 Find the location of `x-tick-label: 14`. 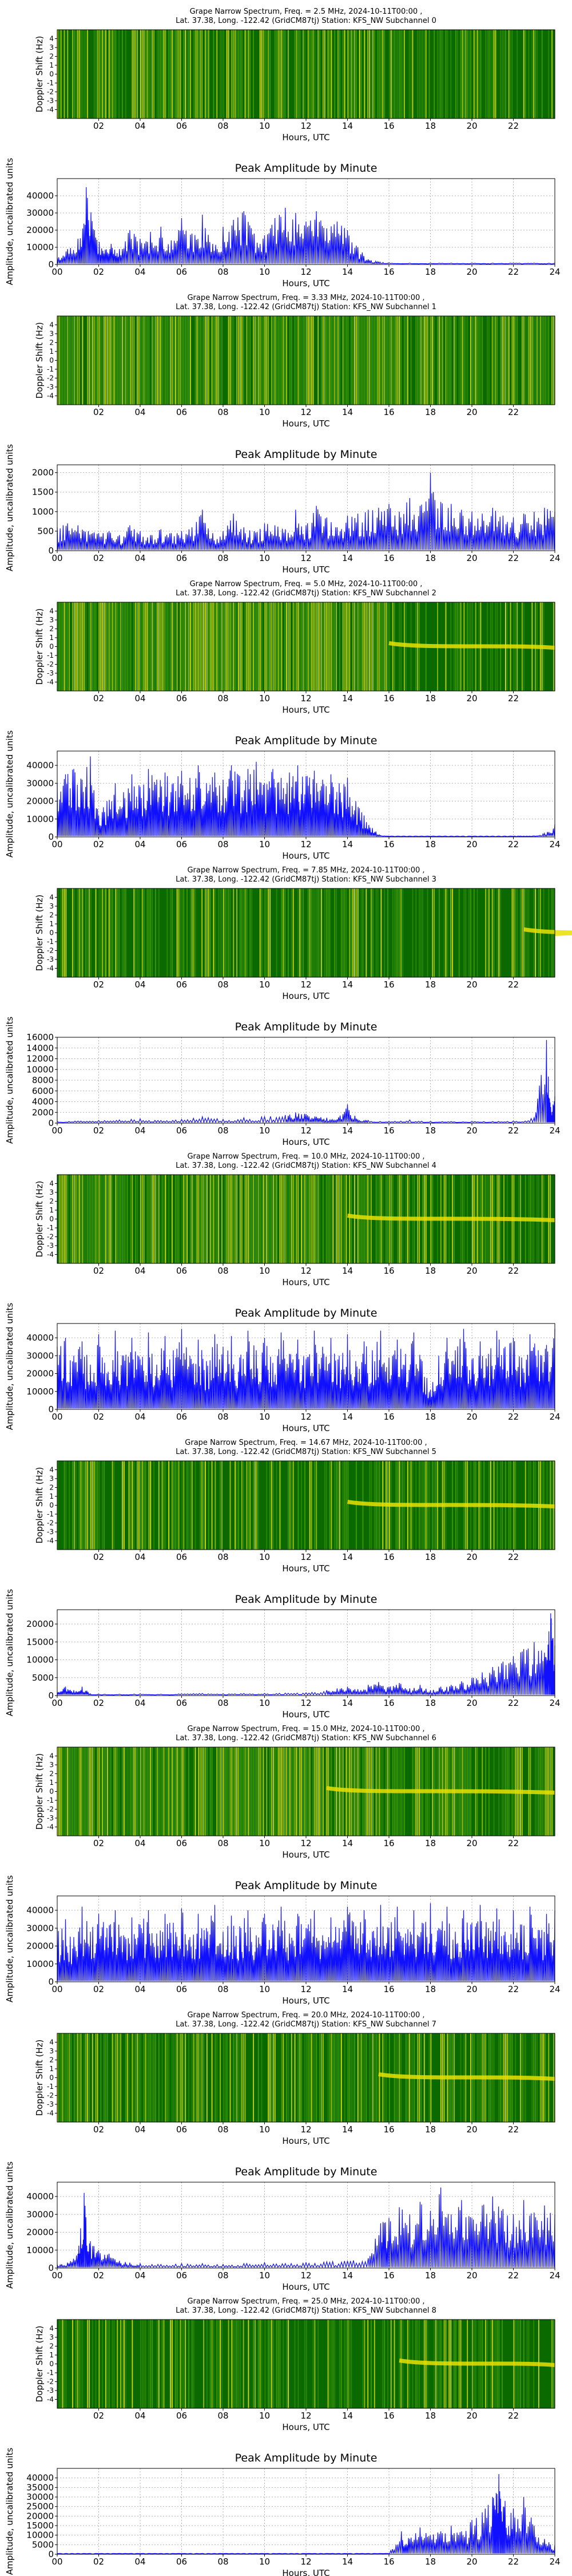

x-tick-label: 14 is located at coordinates (347, 2416).